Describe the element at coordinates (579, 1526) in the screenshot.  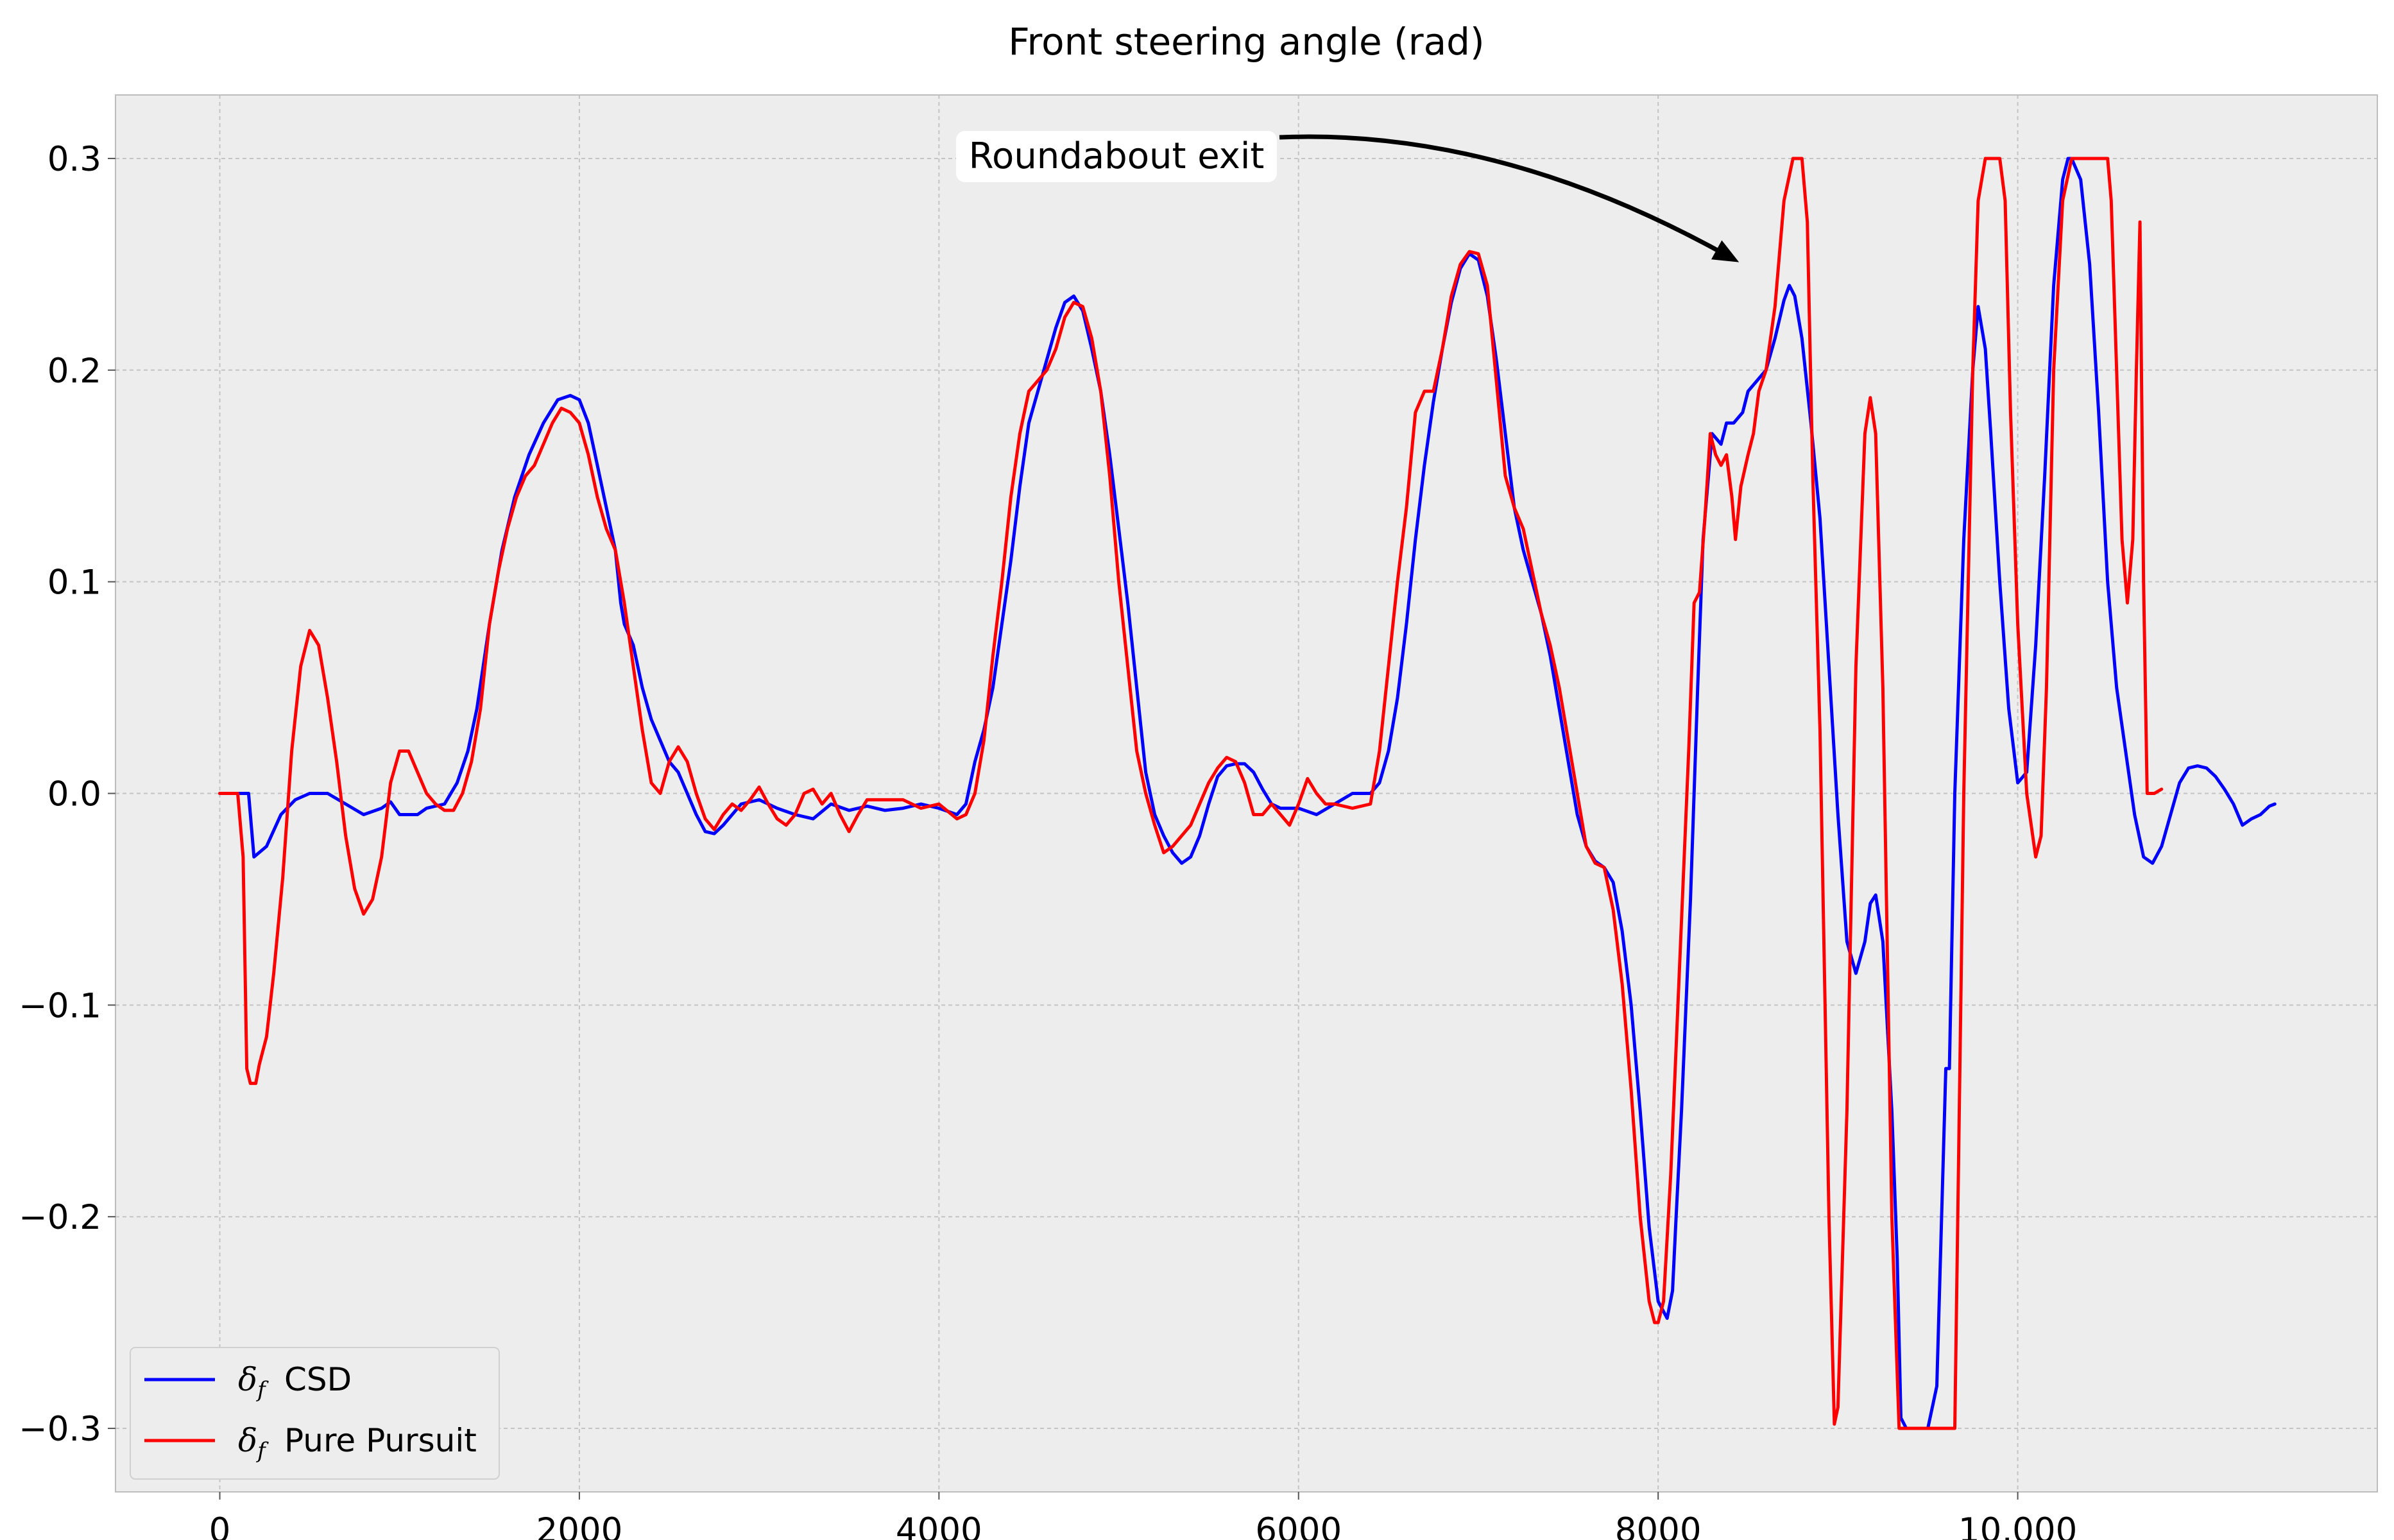
I see `x-tick-label: 2000` at that location.